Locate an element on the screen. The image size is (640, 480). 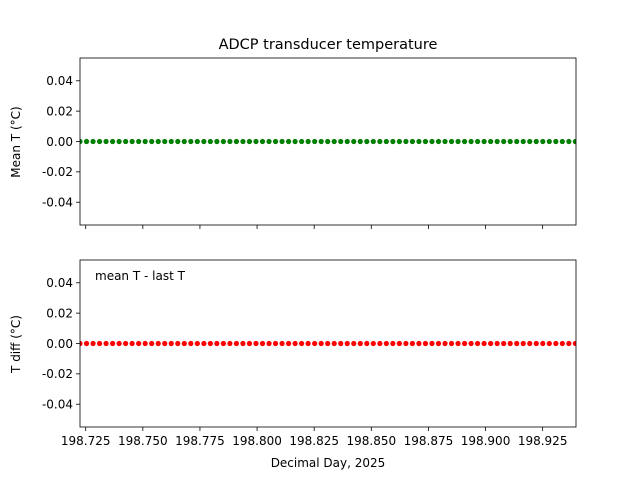
x-tick-label: 198.725 is located at coordinates (86, 441).